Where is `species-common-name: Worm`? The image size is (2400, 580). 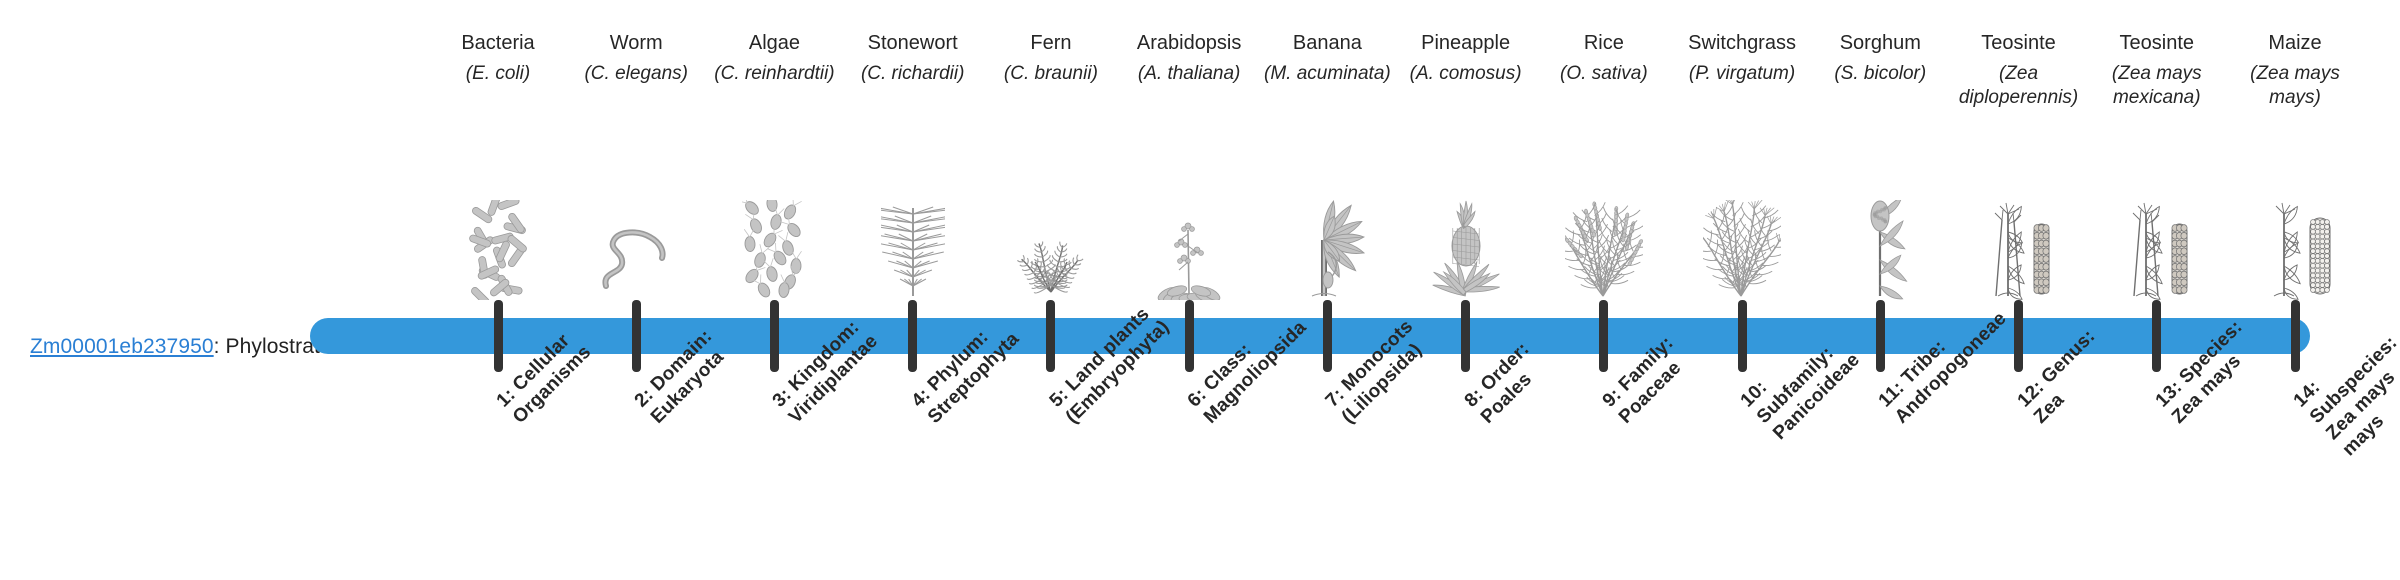 species-common-name: Worm is located at coordinates (636, 43).